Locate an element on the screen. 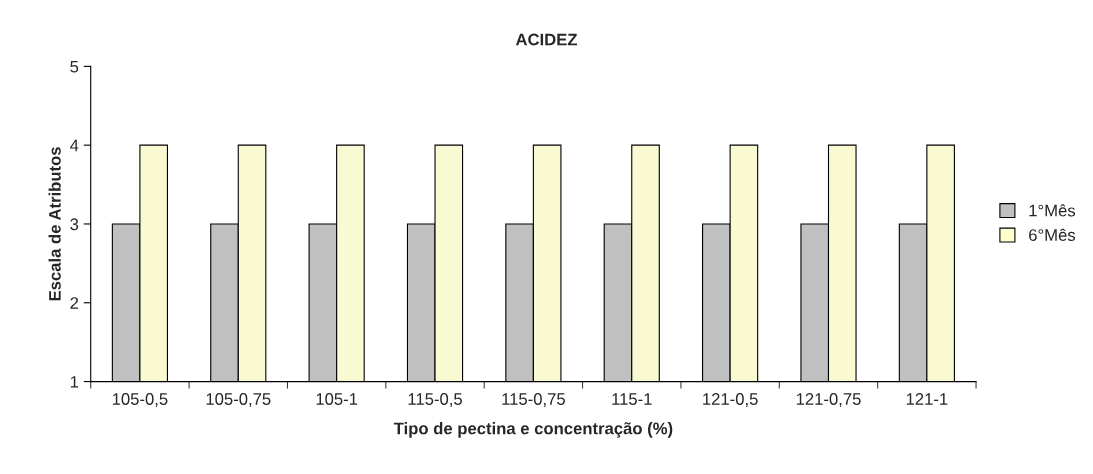  x-axis-title: Tipo de pectina e concentração (%) is located at coordinates (533, 430).